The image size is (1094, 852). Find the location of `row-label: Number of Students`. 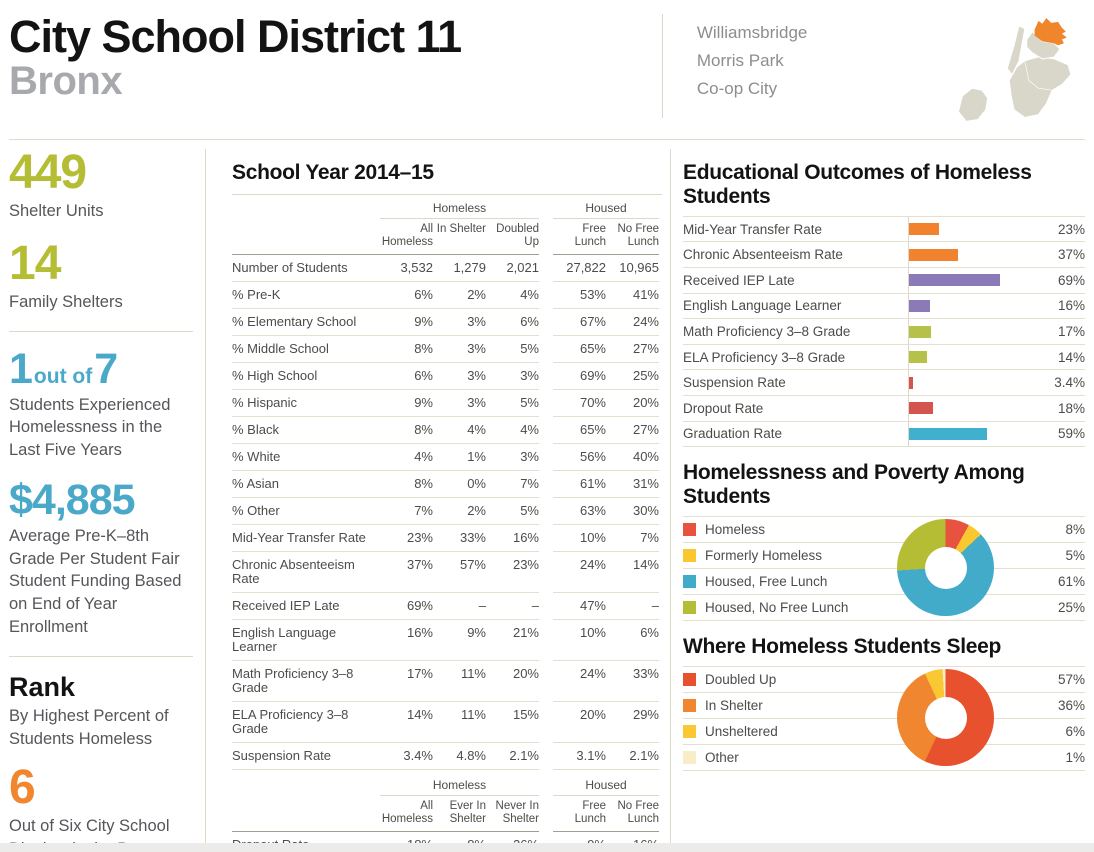

row-label: Number of Students is located at coordinates (306, 268).